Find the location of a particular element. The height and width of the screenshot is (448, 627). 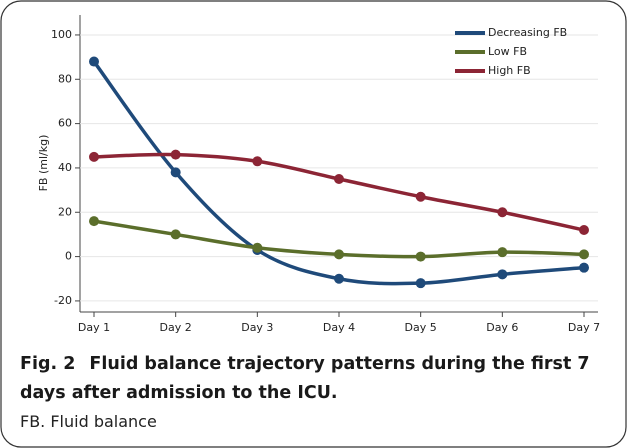

y-tick-label: 80 is located at coordinates (65, 78).